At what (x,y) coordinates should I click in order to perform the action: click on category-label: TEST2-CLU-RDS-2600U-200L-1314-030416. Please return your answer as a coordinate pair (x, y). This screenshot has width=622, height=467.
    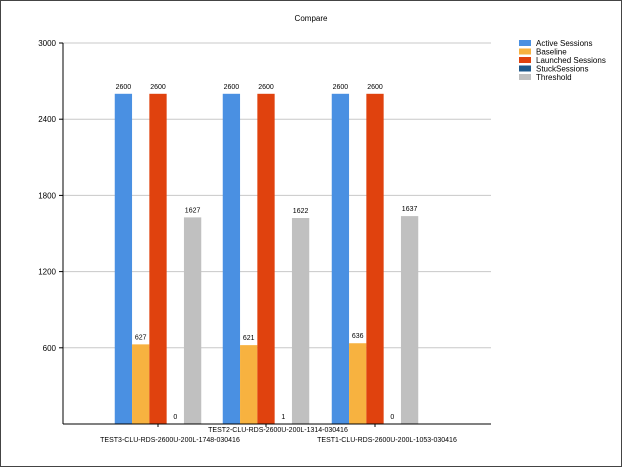
    Looking at the image, I should click on (278, 430).